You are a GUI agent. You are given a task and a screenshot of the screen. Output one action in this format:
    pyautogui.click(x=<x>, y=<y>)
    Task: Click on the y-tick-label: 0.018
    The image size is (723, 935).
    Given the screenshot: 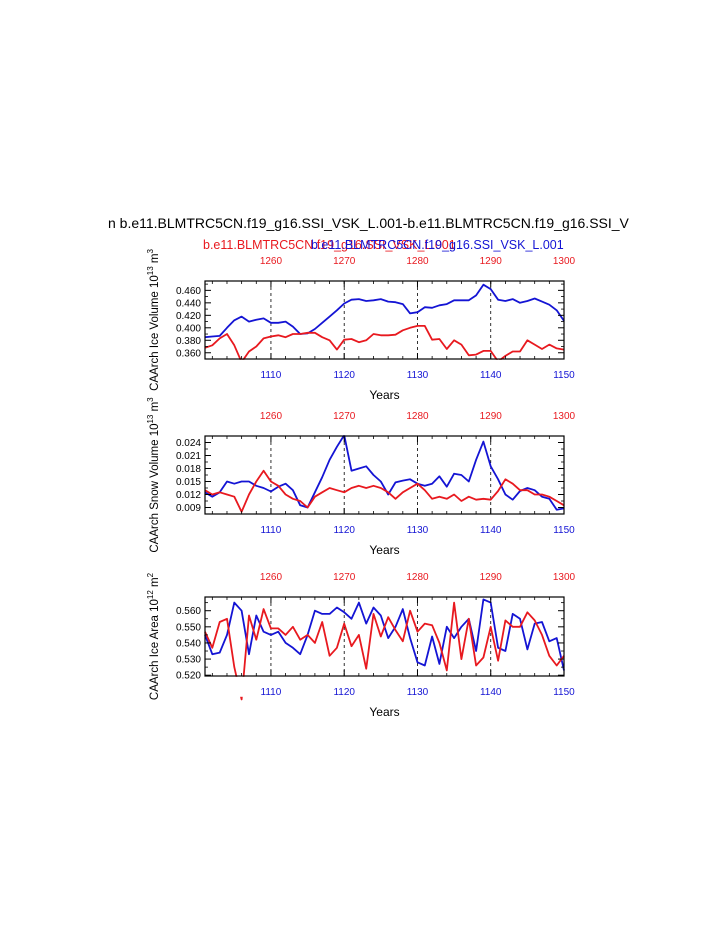 What is the action you would take?
    pyautogui.click(x=188, y=469)
    